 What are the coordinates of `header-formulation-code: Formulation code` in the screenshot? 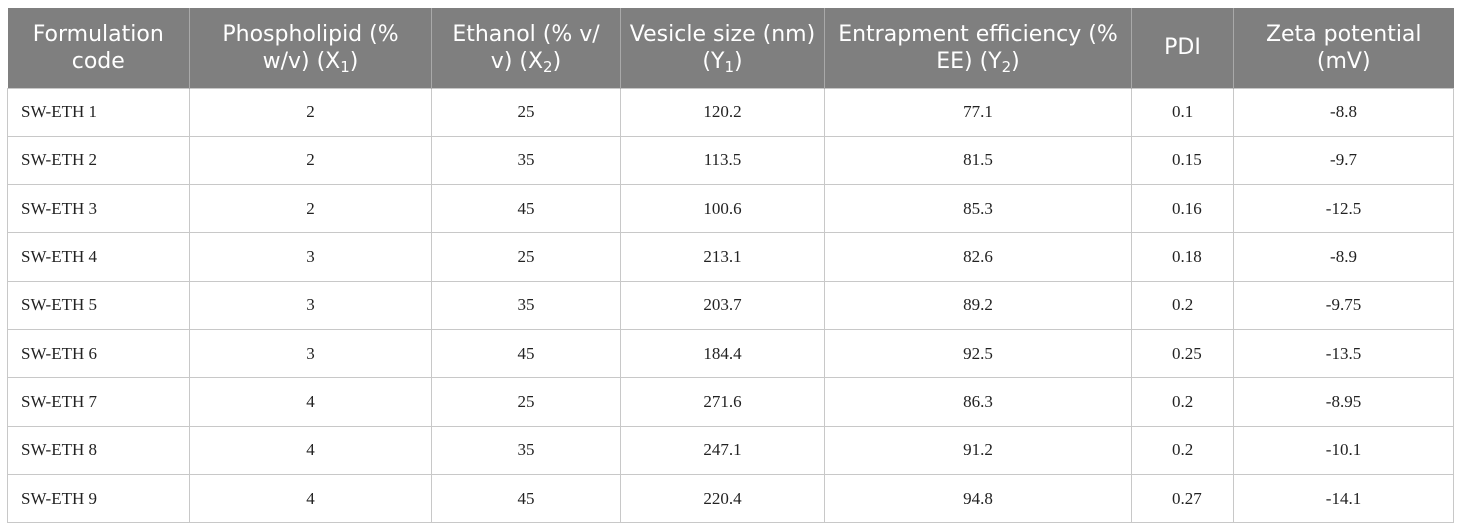 It's located at (98, 48).